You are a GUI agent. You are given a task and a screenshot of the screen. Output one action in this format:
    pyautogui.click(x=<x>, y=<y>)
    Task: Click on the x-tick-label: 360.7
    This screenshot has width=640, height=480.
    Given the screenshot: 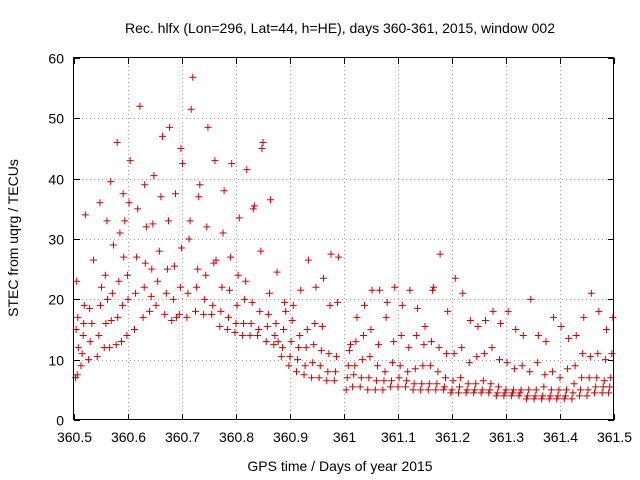 What is the action you would take?
    pyautogui.click(x=182, y=437)
    